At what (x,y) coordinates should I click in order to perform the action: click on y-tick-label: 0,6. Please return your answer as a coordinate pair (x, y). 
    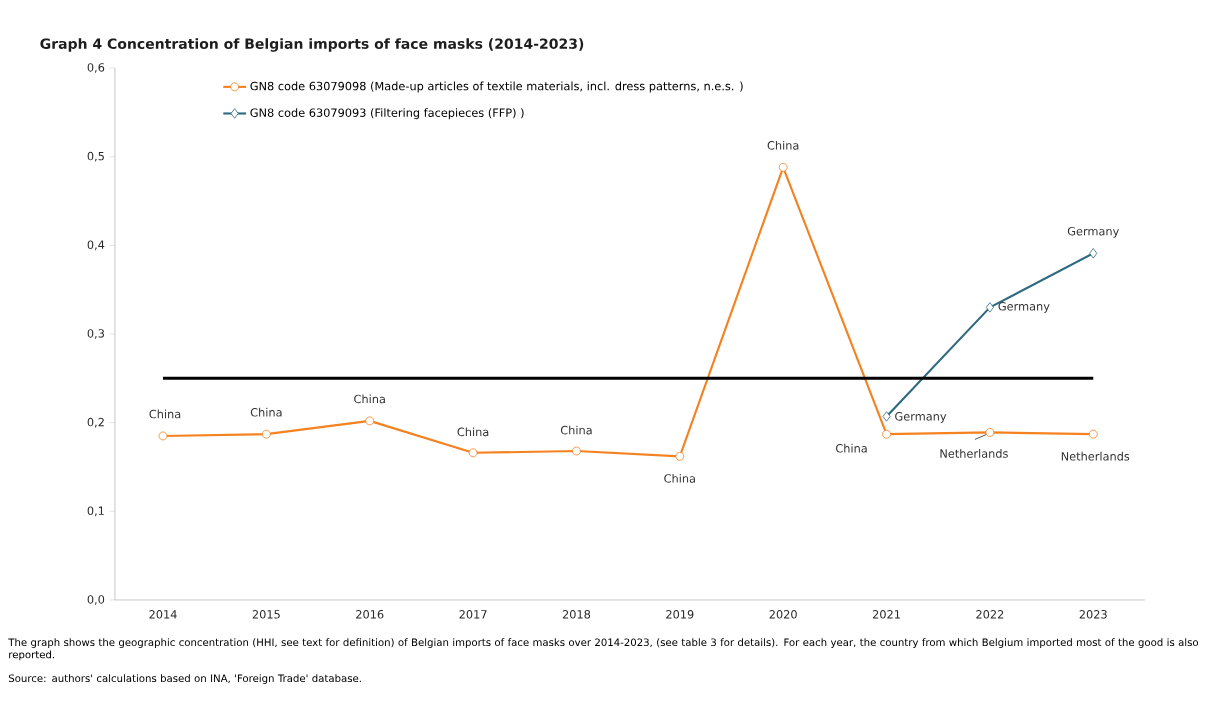
    Looking at the image, I should click on (96, 68).